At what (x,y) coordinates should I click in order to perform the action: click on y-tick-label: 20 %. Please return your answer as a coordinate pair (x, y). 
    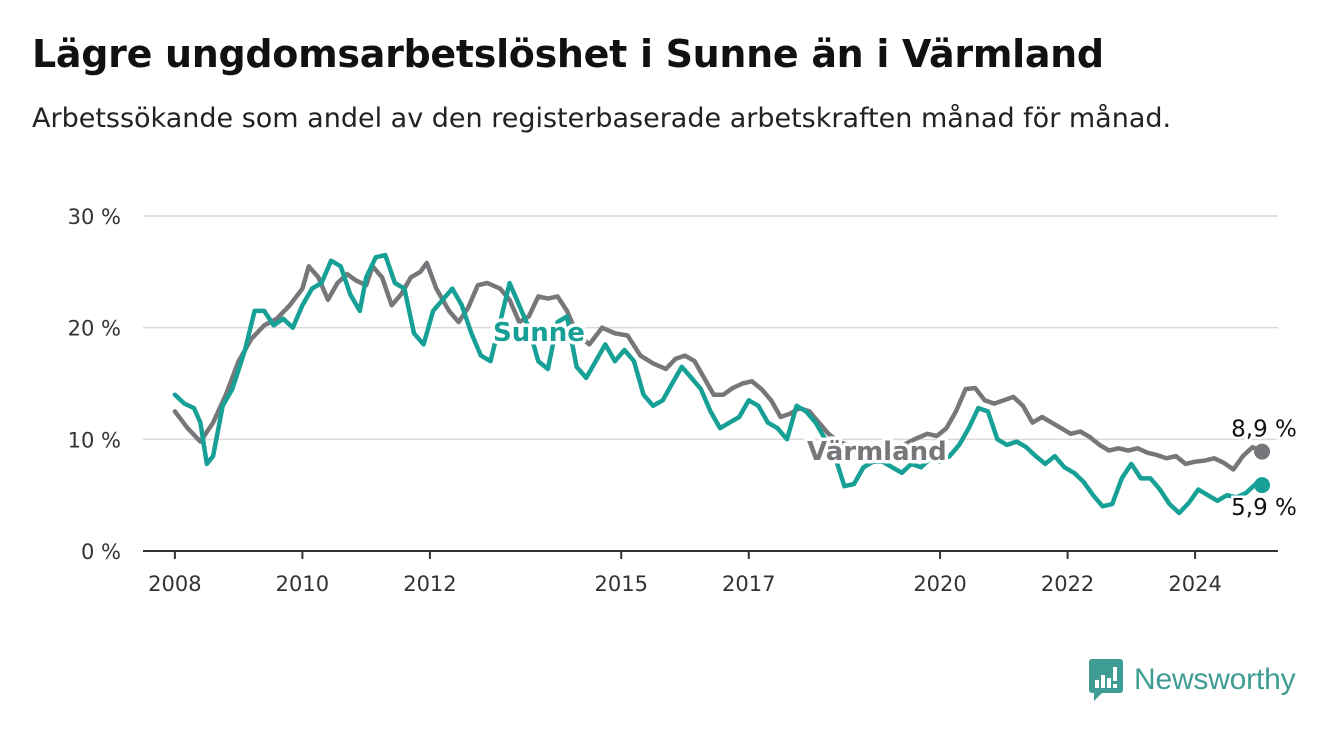
    Looking at the image, I should click on (94, 329).